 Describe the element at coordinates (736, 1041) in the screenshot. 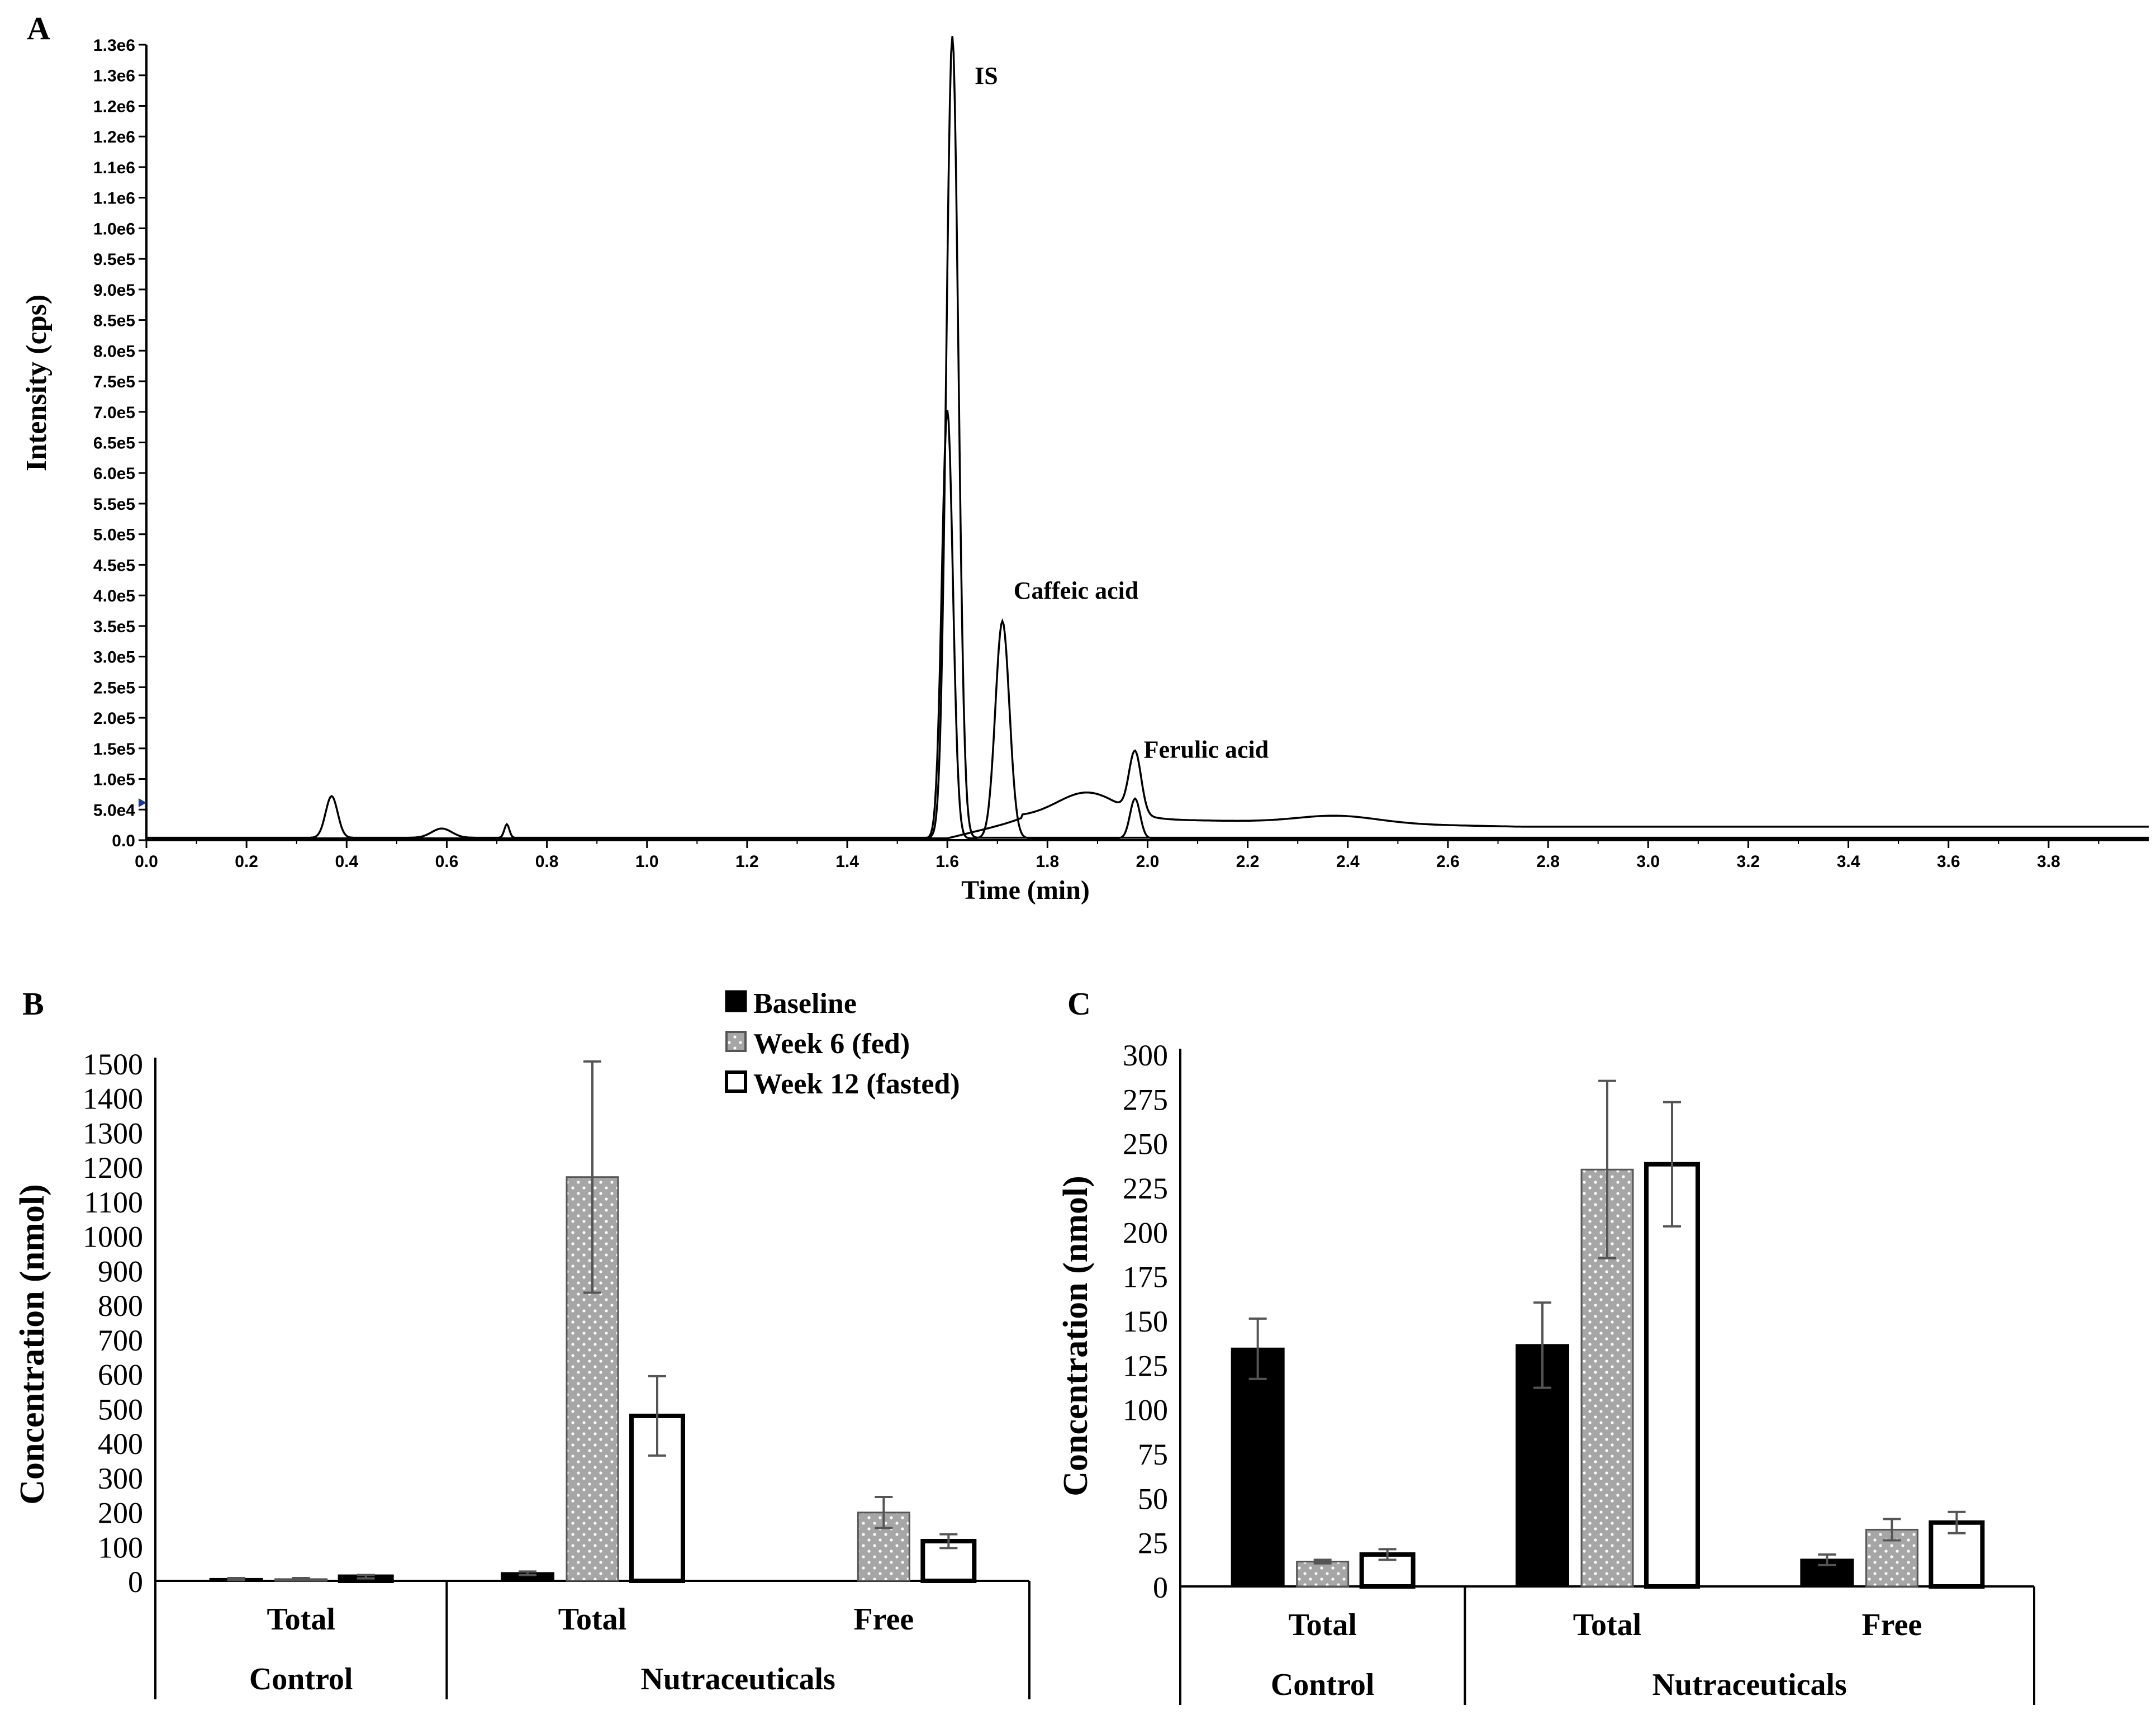

I see `legend-swatch-week6` at that location.